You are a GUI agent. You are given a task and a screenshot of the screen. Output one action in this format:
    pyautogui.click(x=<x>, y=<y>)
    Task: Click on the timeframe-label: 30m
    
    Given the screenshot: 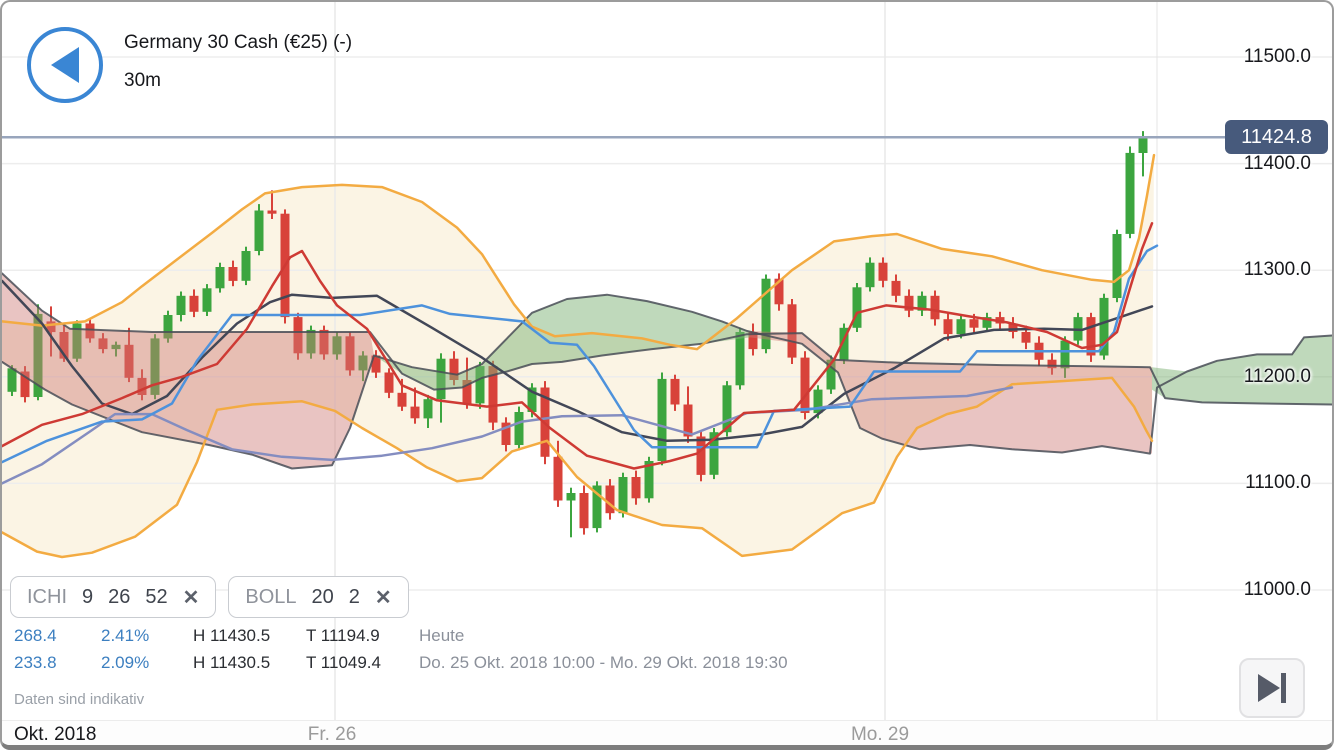 What is the action you would take?
    pyautogui.click(x=142, y=80)
    